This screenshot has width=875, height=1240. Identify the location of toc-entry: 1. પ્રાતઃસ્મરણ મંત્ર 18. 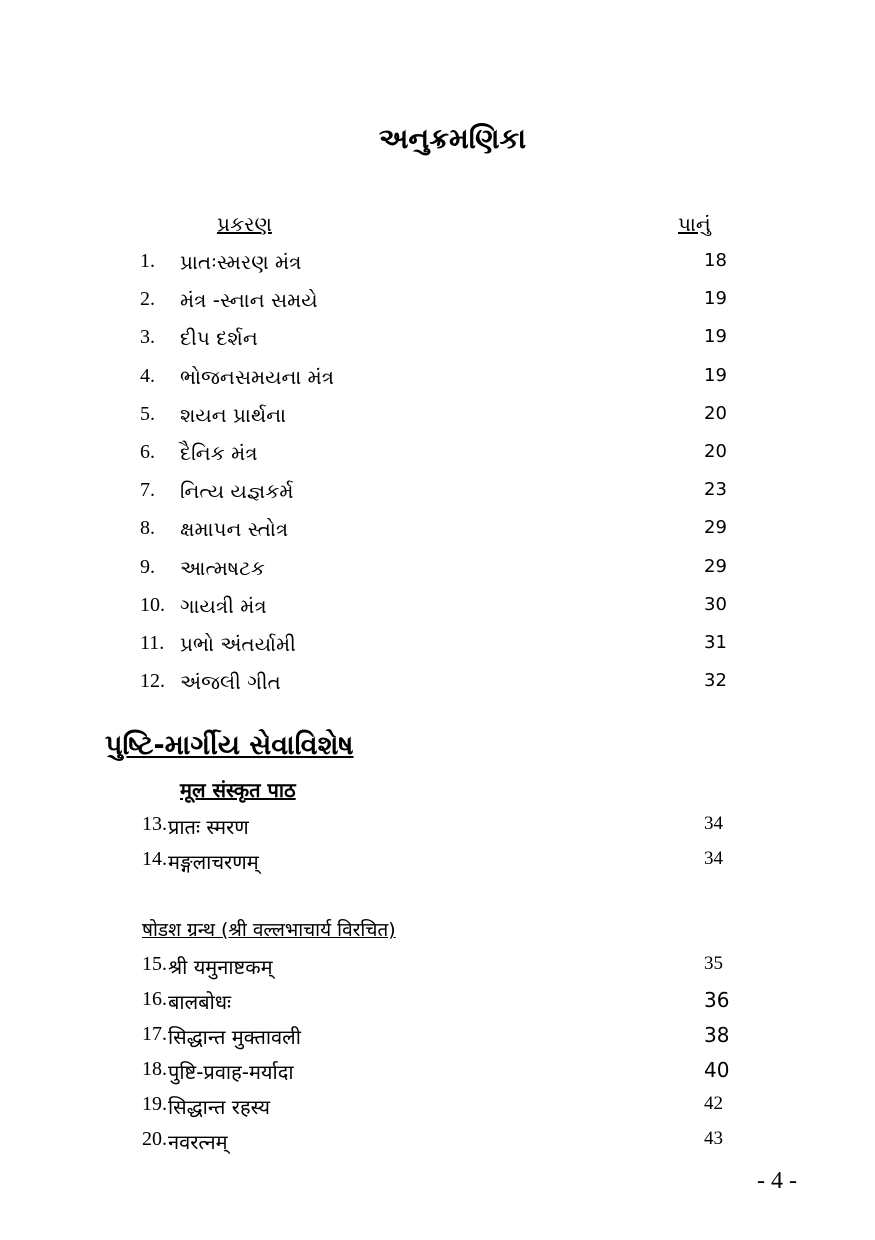
(437, 265).